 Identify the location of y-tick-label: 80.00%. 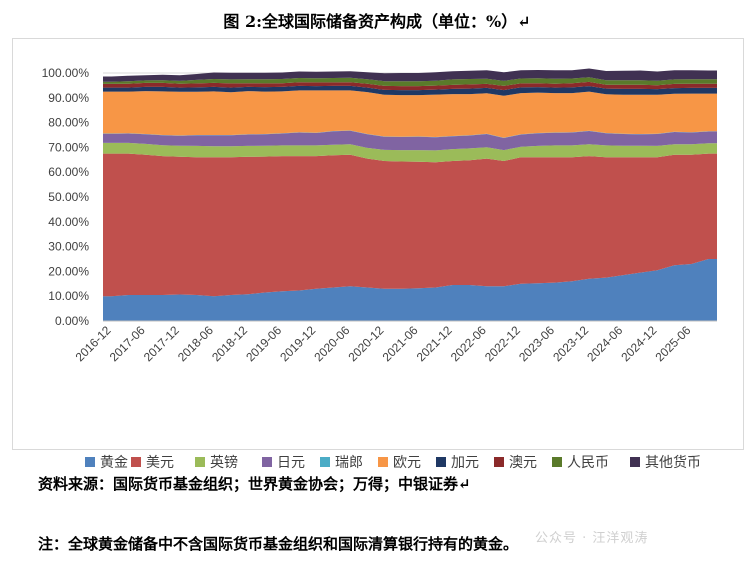
(68, 123).